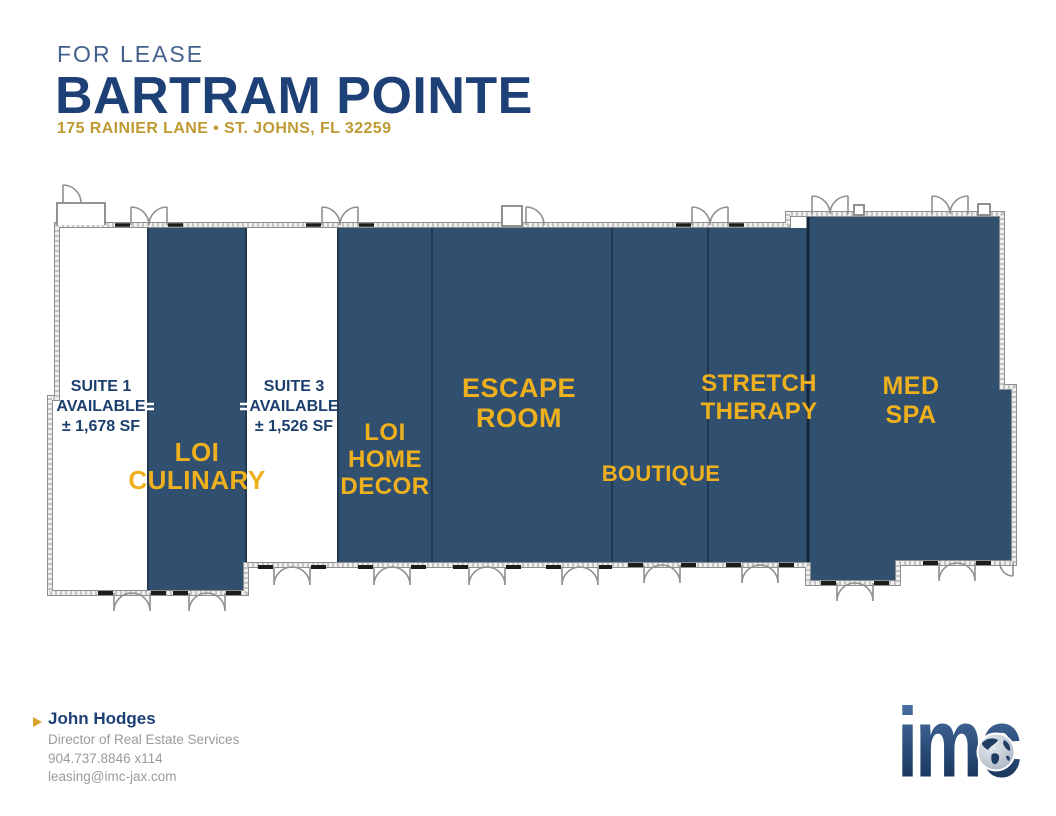 Image resolution: width=1056 pixels, height=816 pixels. Describe the element at coordinates (102, 718) in the screenshot. I see `contact-name: John Hodges` at that location.